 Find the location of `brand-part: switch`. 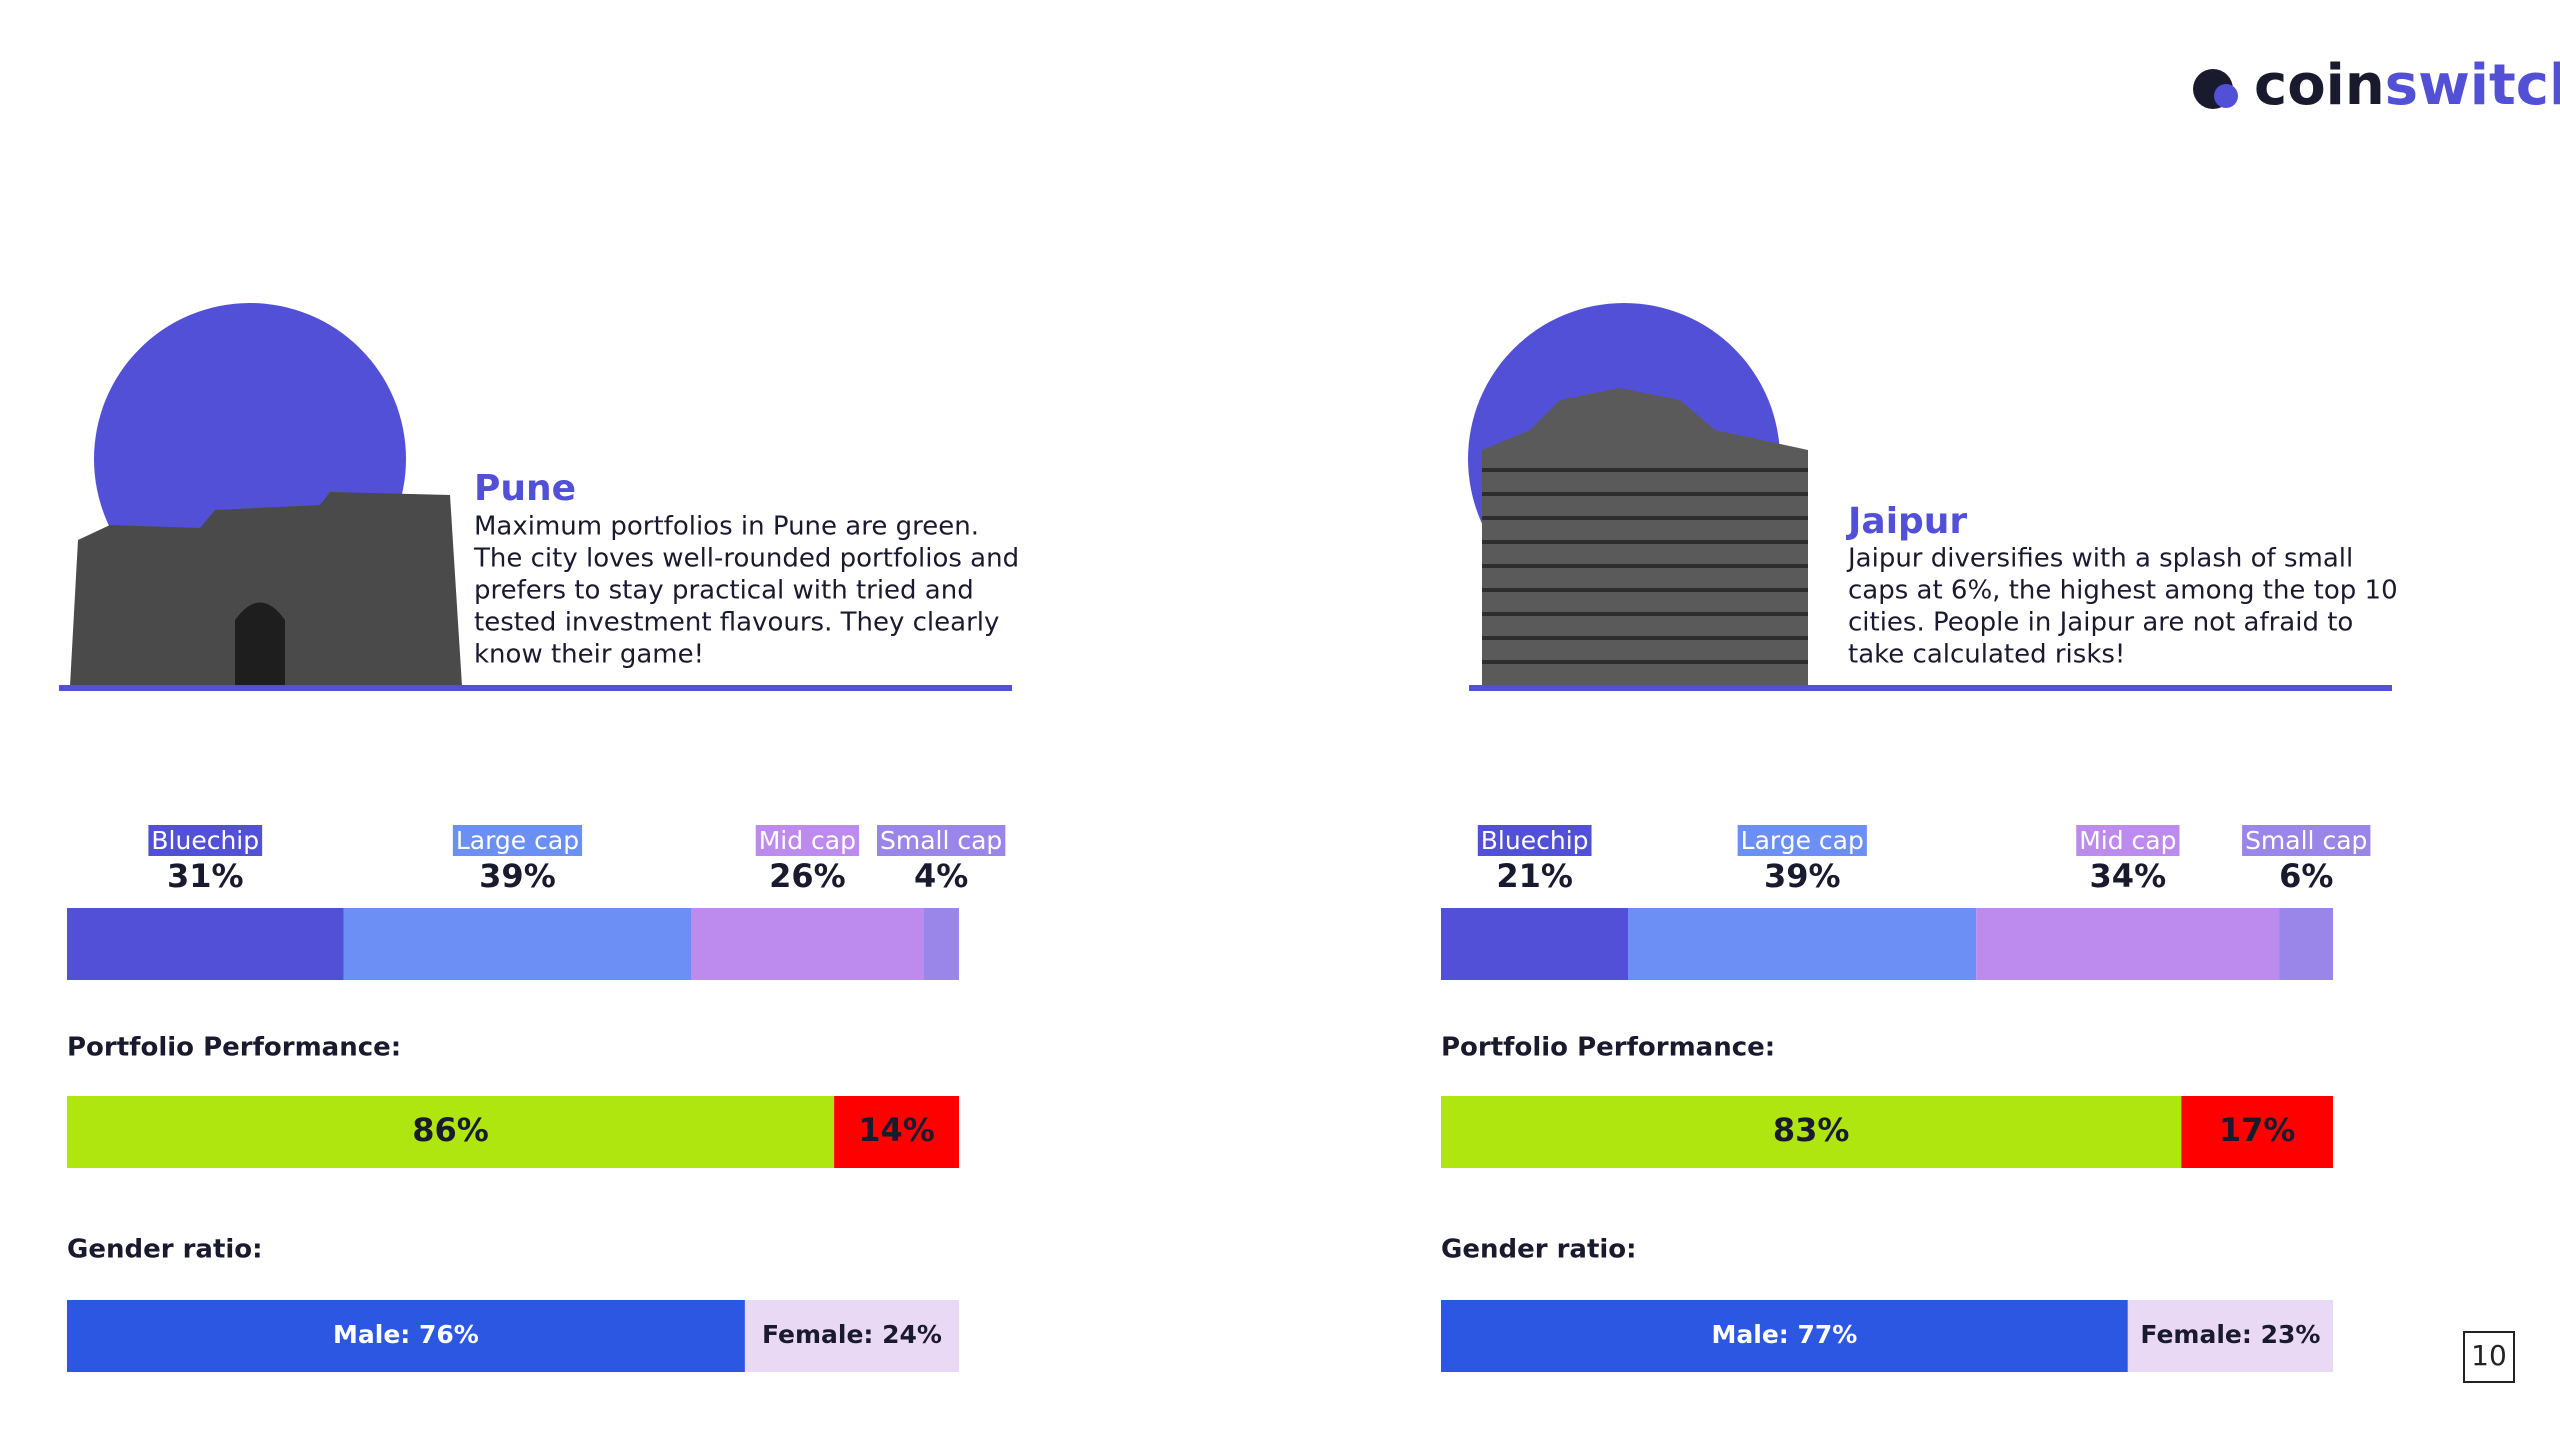

brand-part: switch is located at coordinates (2472, 85).